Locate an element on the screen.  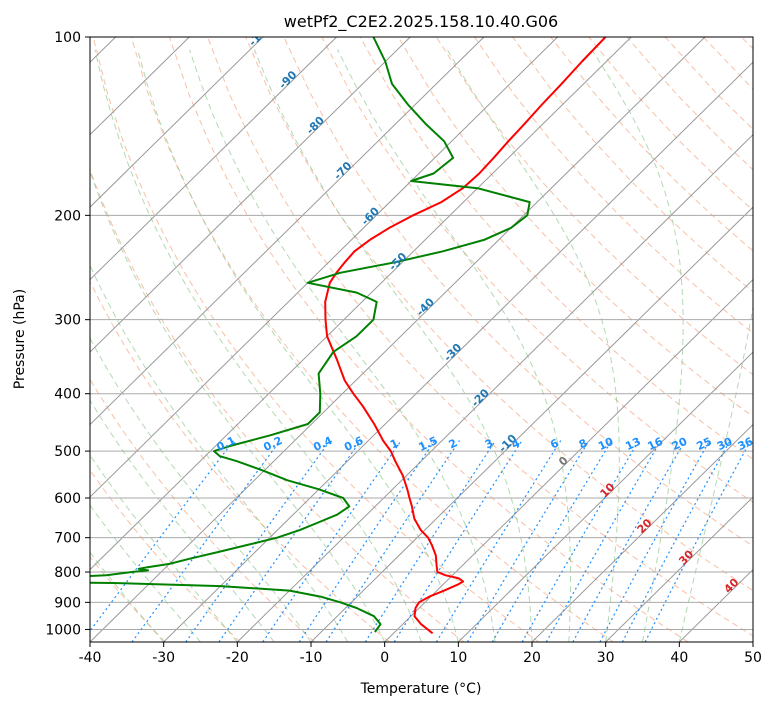
isotherm-label: 40 is located at coordinates (731, 586).